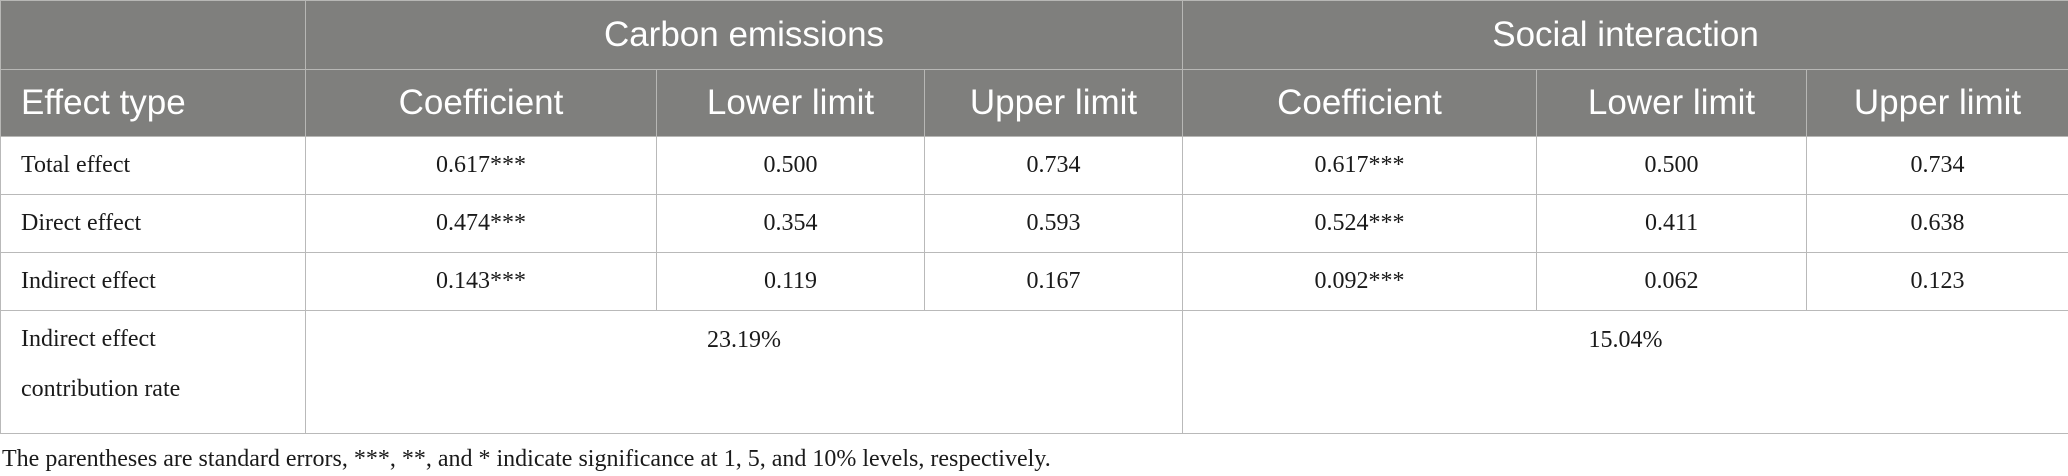  Describe the element at coordinates (1360, 281) in the screenshot. I see `table-cell: 0.092***` at that location.